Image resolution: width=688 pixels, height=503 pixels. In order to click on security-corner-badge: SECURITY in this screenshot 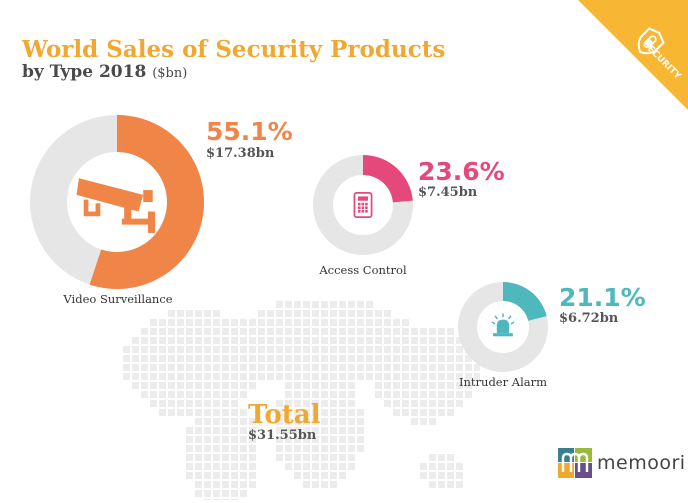, I will do `click(633, 55)`.